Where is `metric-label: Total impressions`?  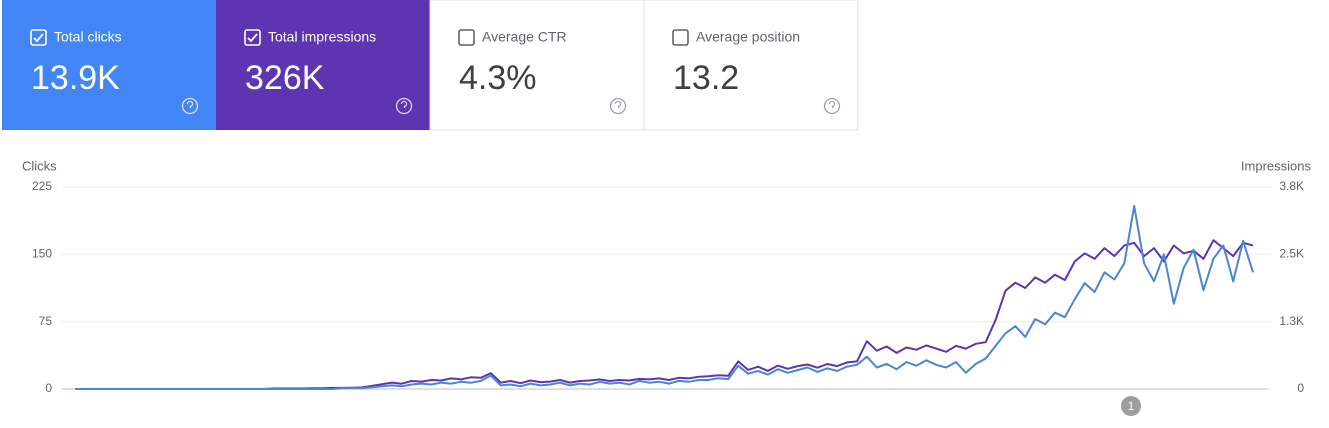
metric-label: Total impressions is located at coordinates (322, 37).